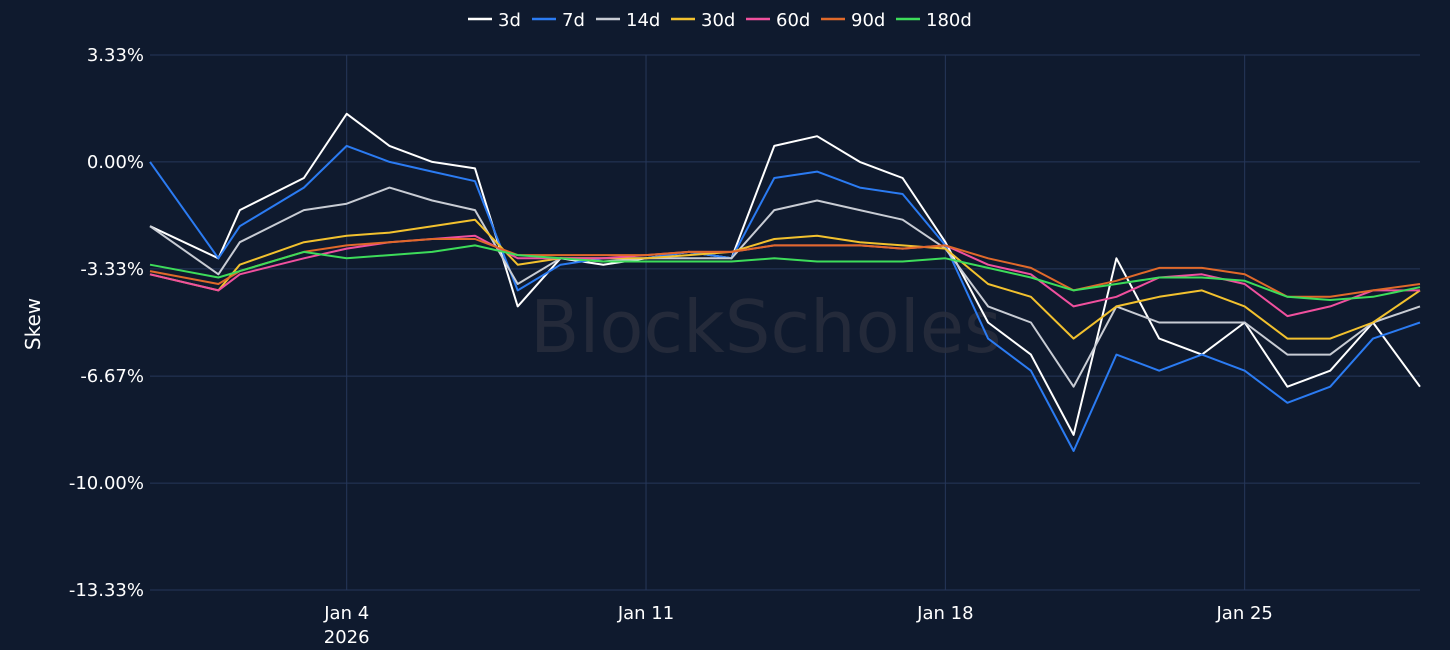 This screenshot has height=650, width=1450. I want to click on legend-item-7d: 7d, so click(558, 20).